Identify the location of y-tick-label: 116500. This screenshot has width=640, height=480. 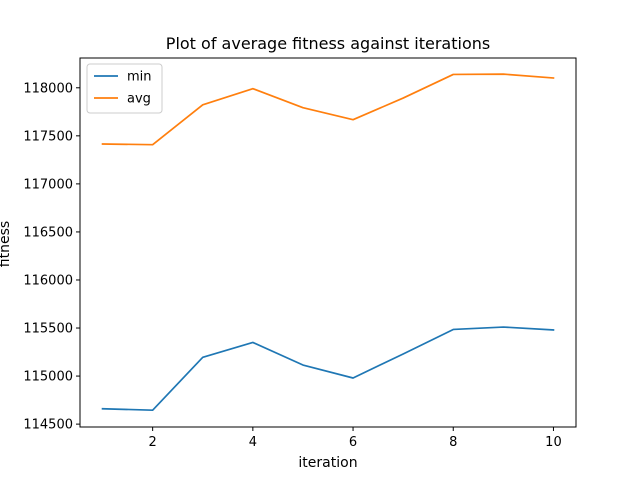
(48, 232).